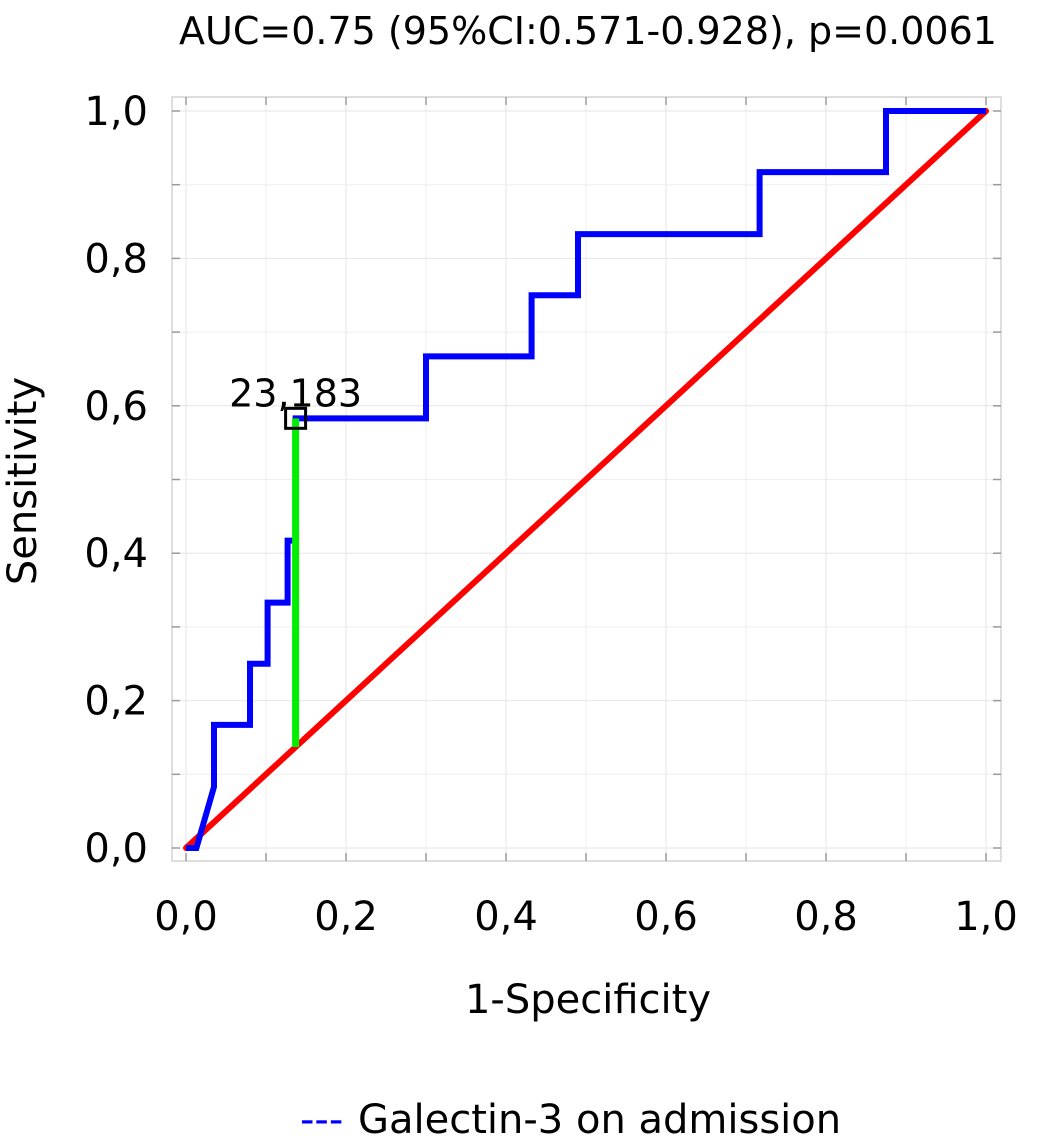 This screenshot has height=1144, width=1064. Describe the element at coordinates (506, 917) in the screenshot. I see `x-tick-label: 0,4` at that location.